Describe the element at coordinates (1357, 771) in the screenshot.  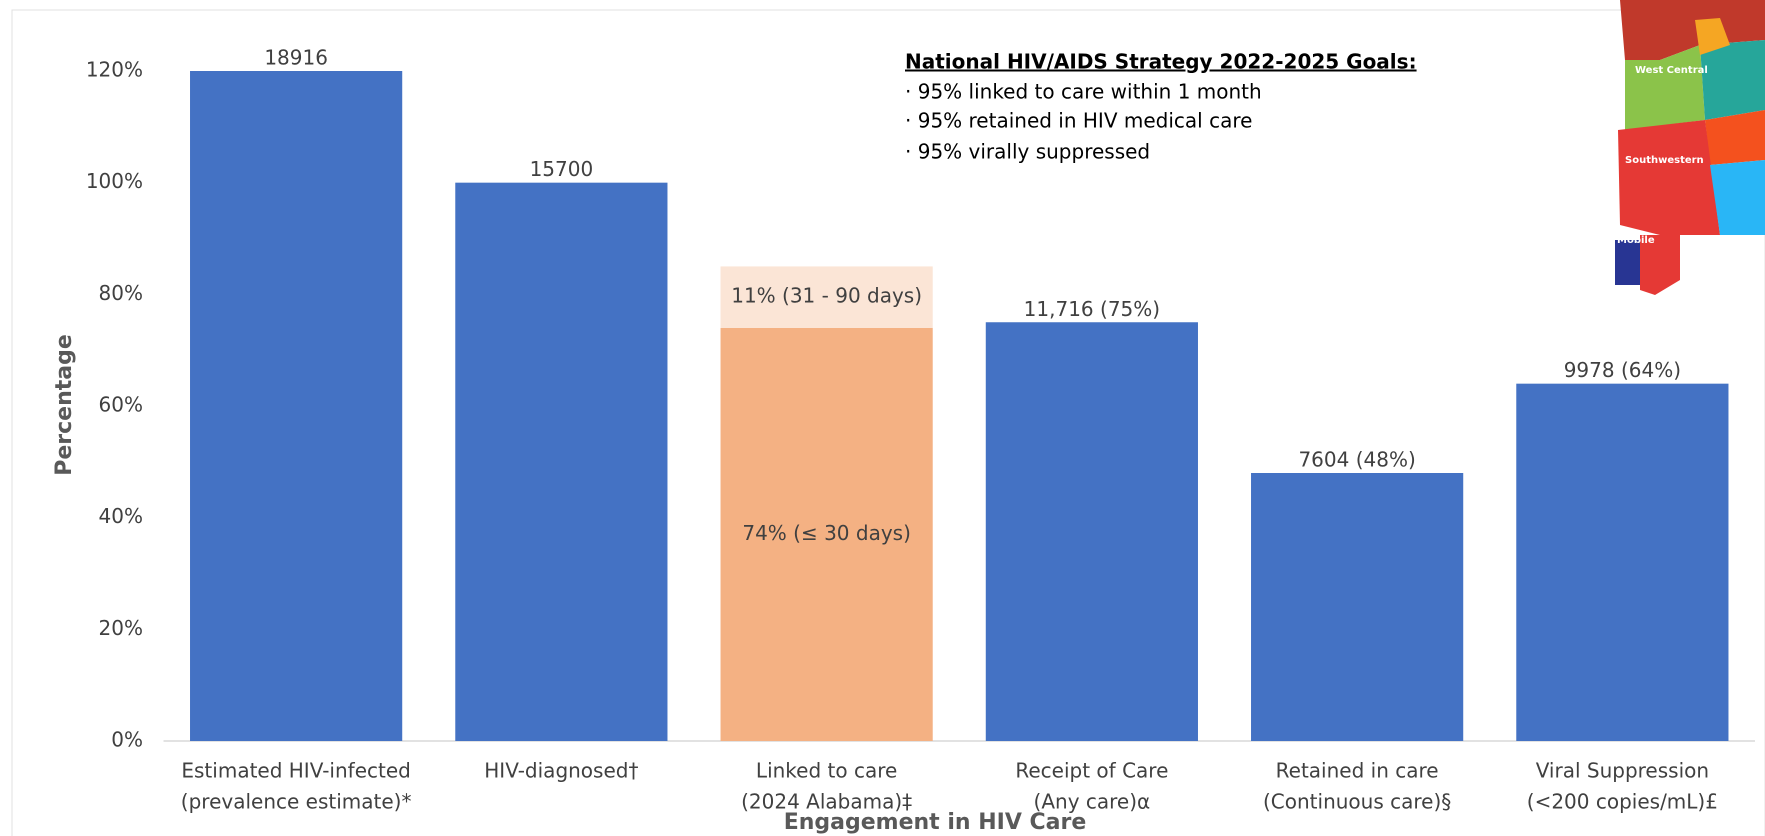
I see `x-tick-label: Retained in care` at that location.